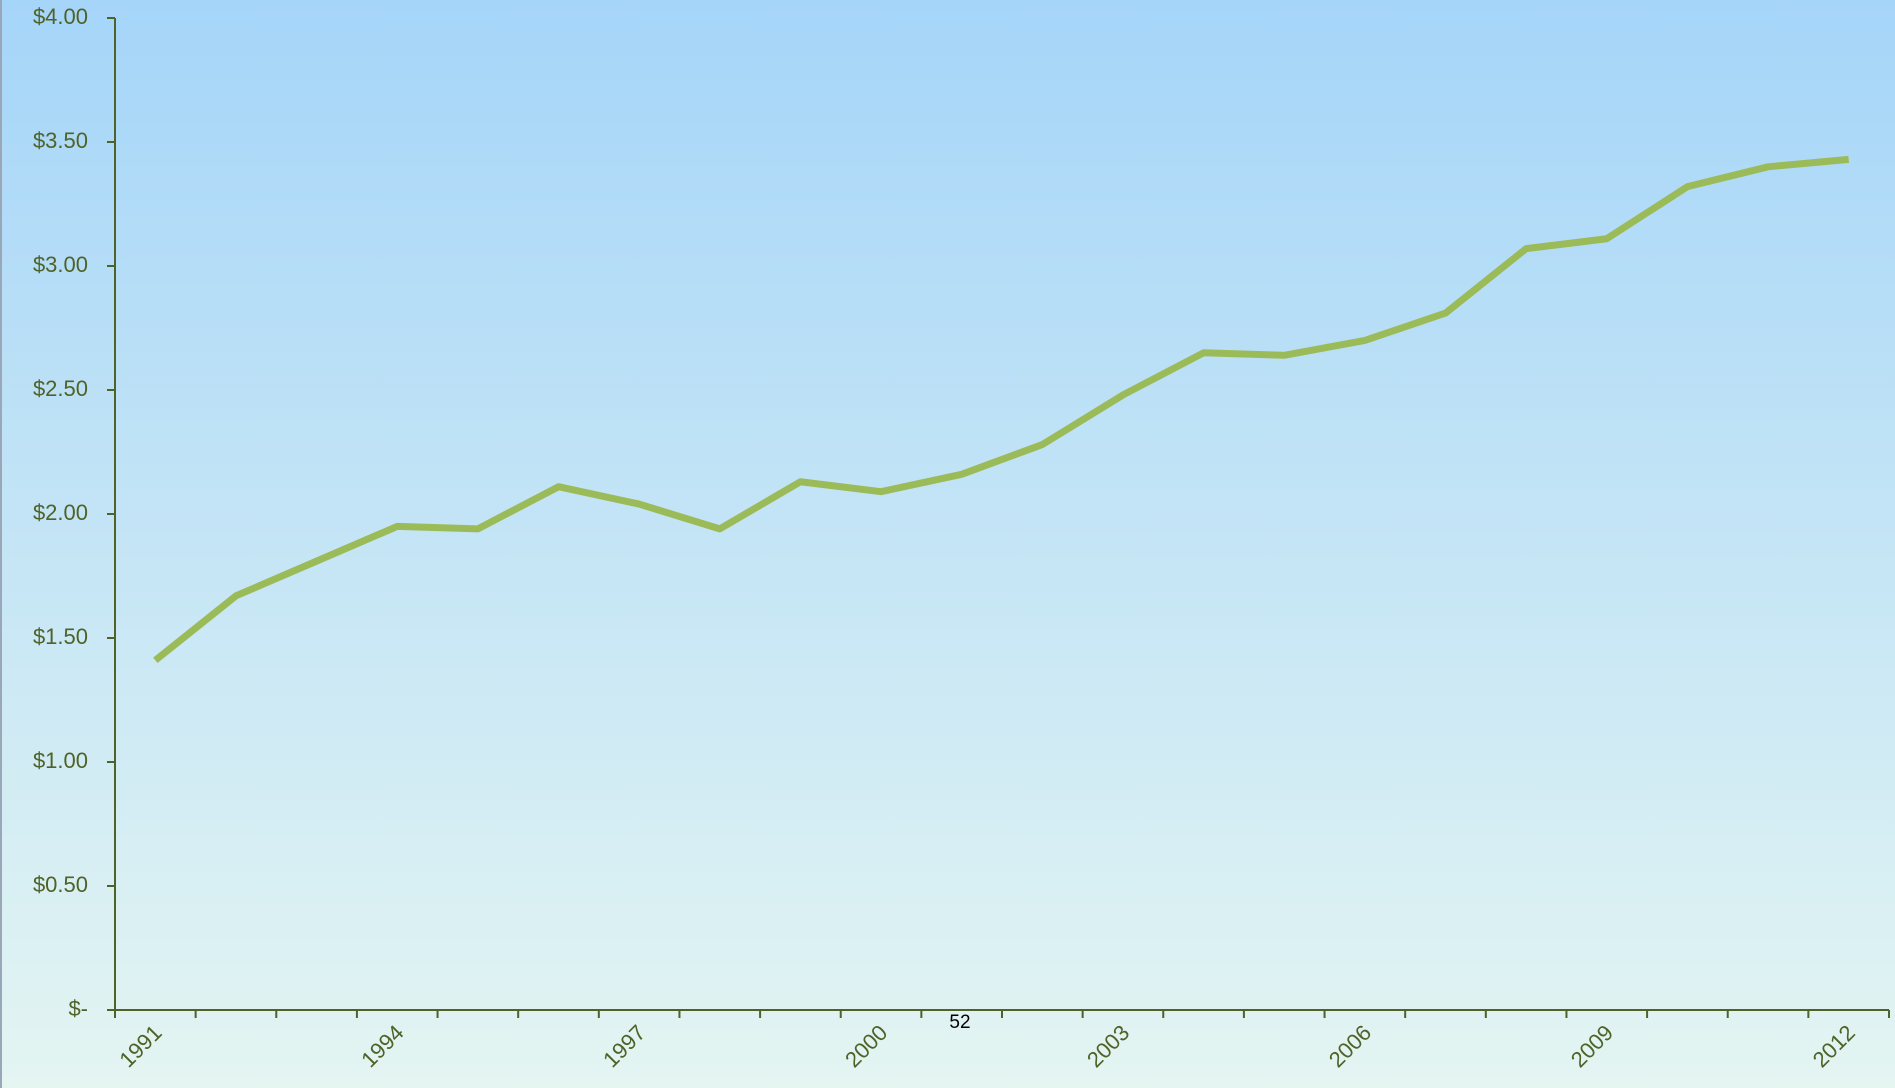  Describe the element at coordinates (60, 884) in the screenshot. I see `y-tick-label: $0.50` at that location.